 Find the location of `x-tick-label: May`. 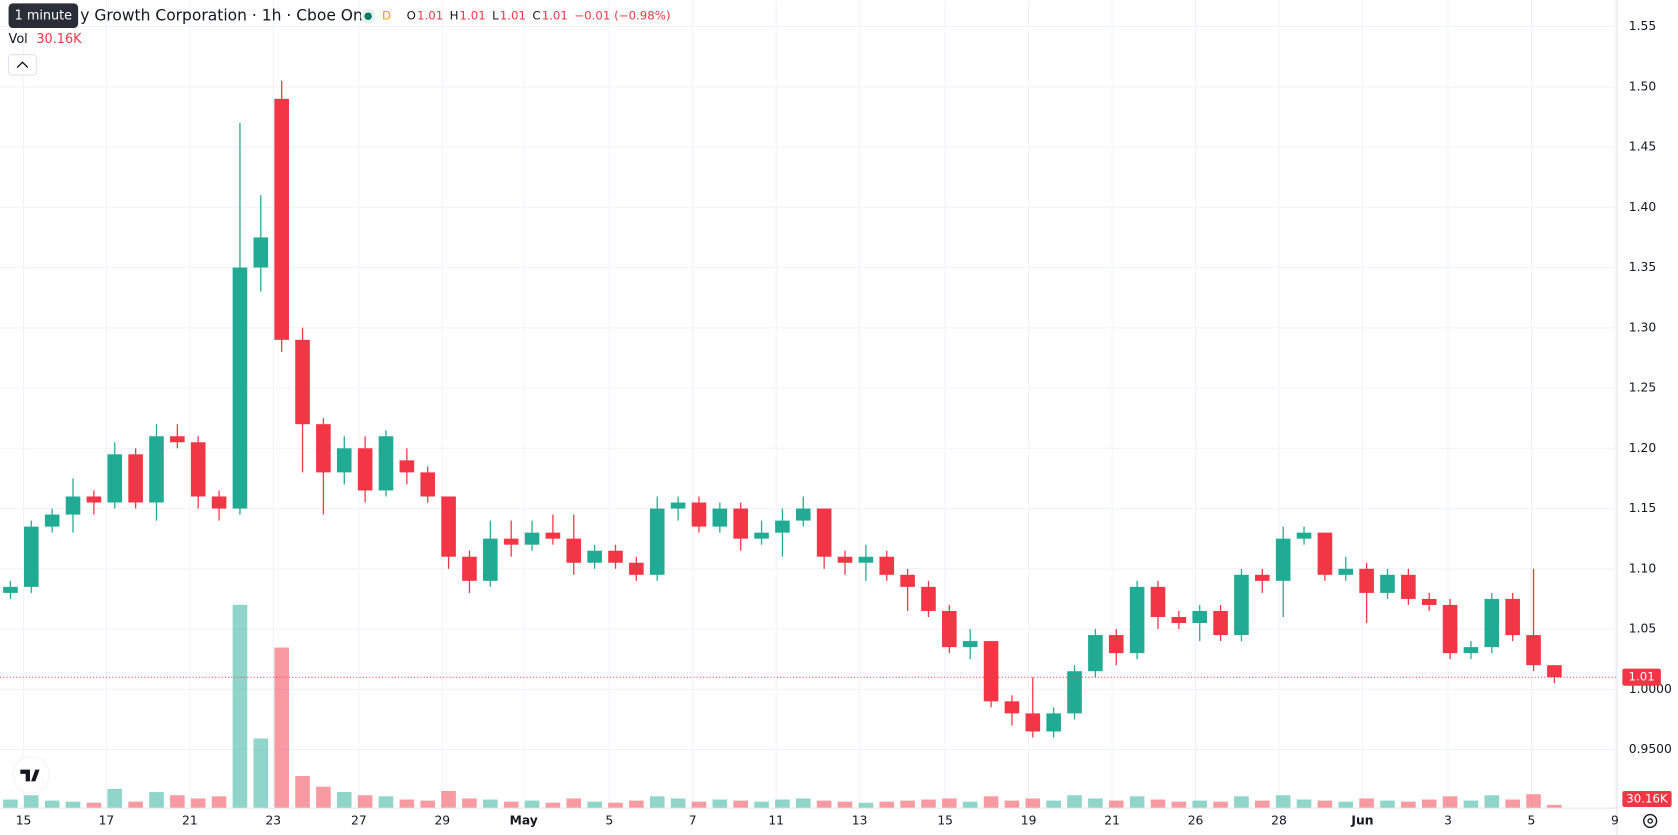

x-tick-label: May is located at coordinates (524, 820).